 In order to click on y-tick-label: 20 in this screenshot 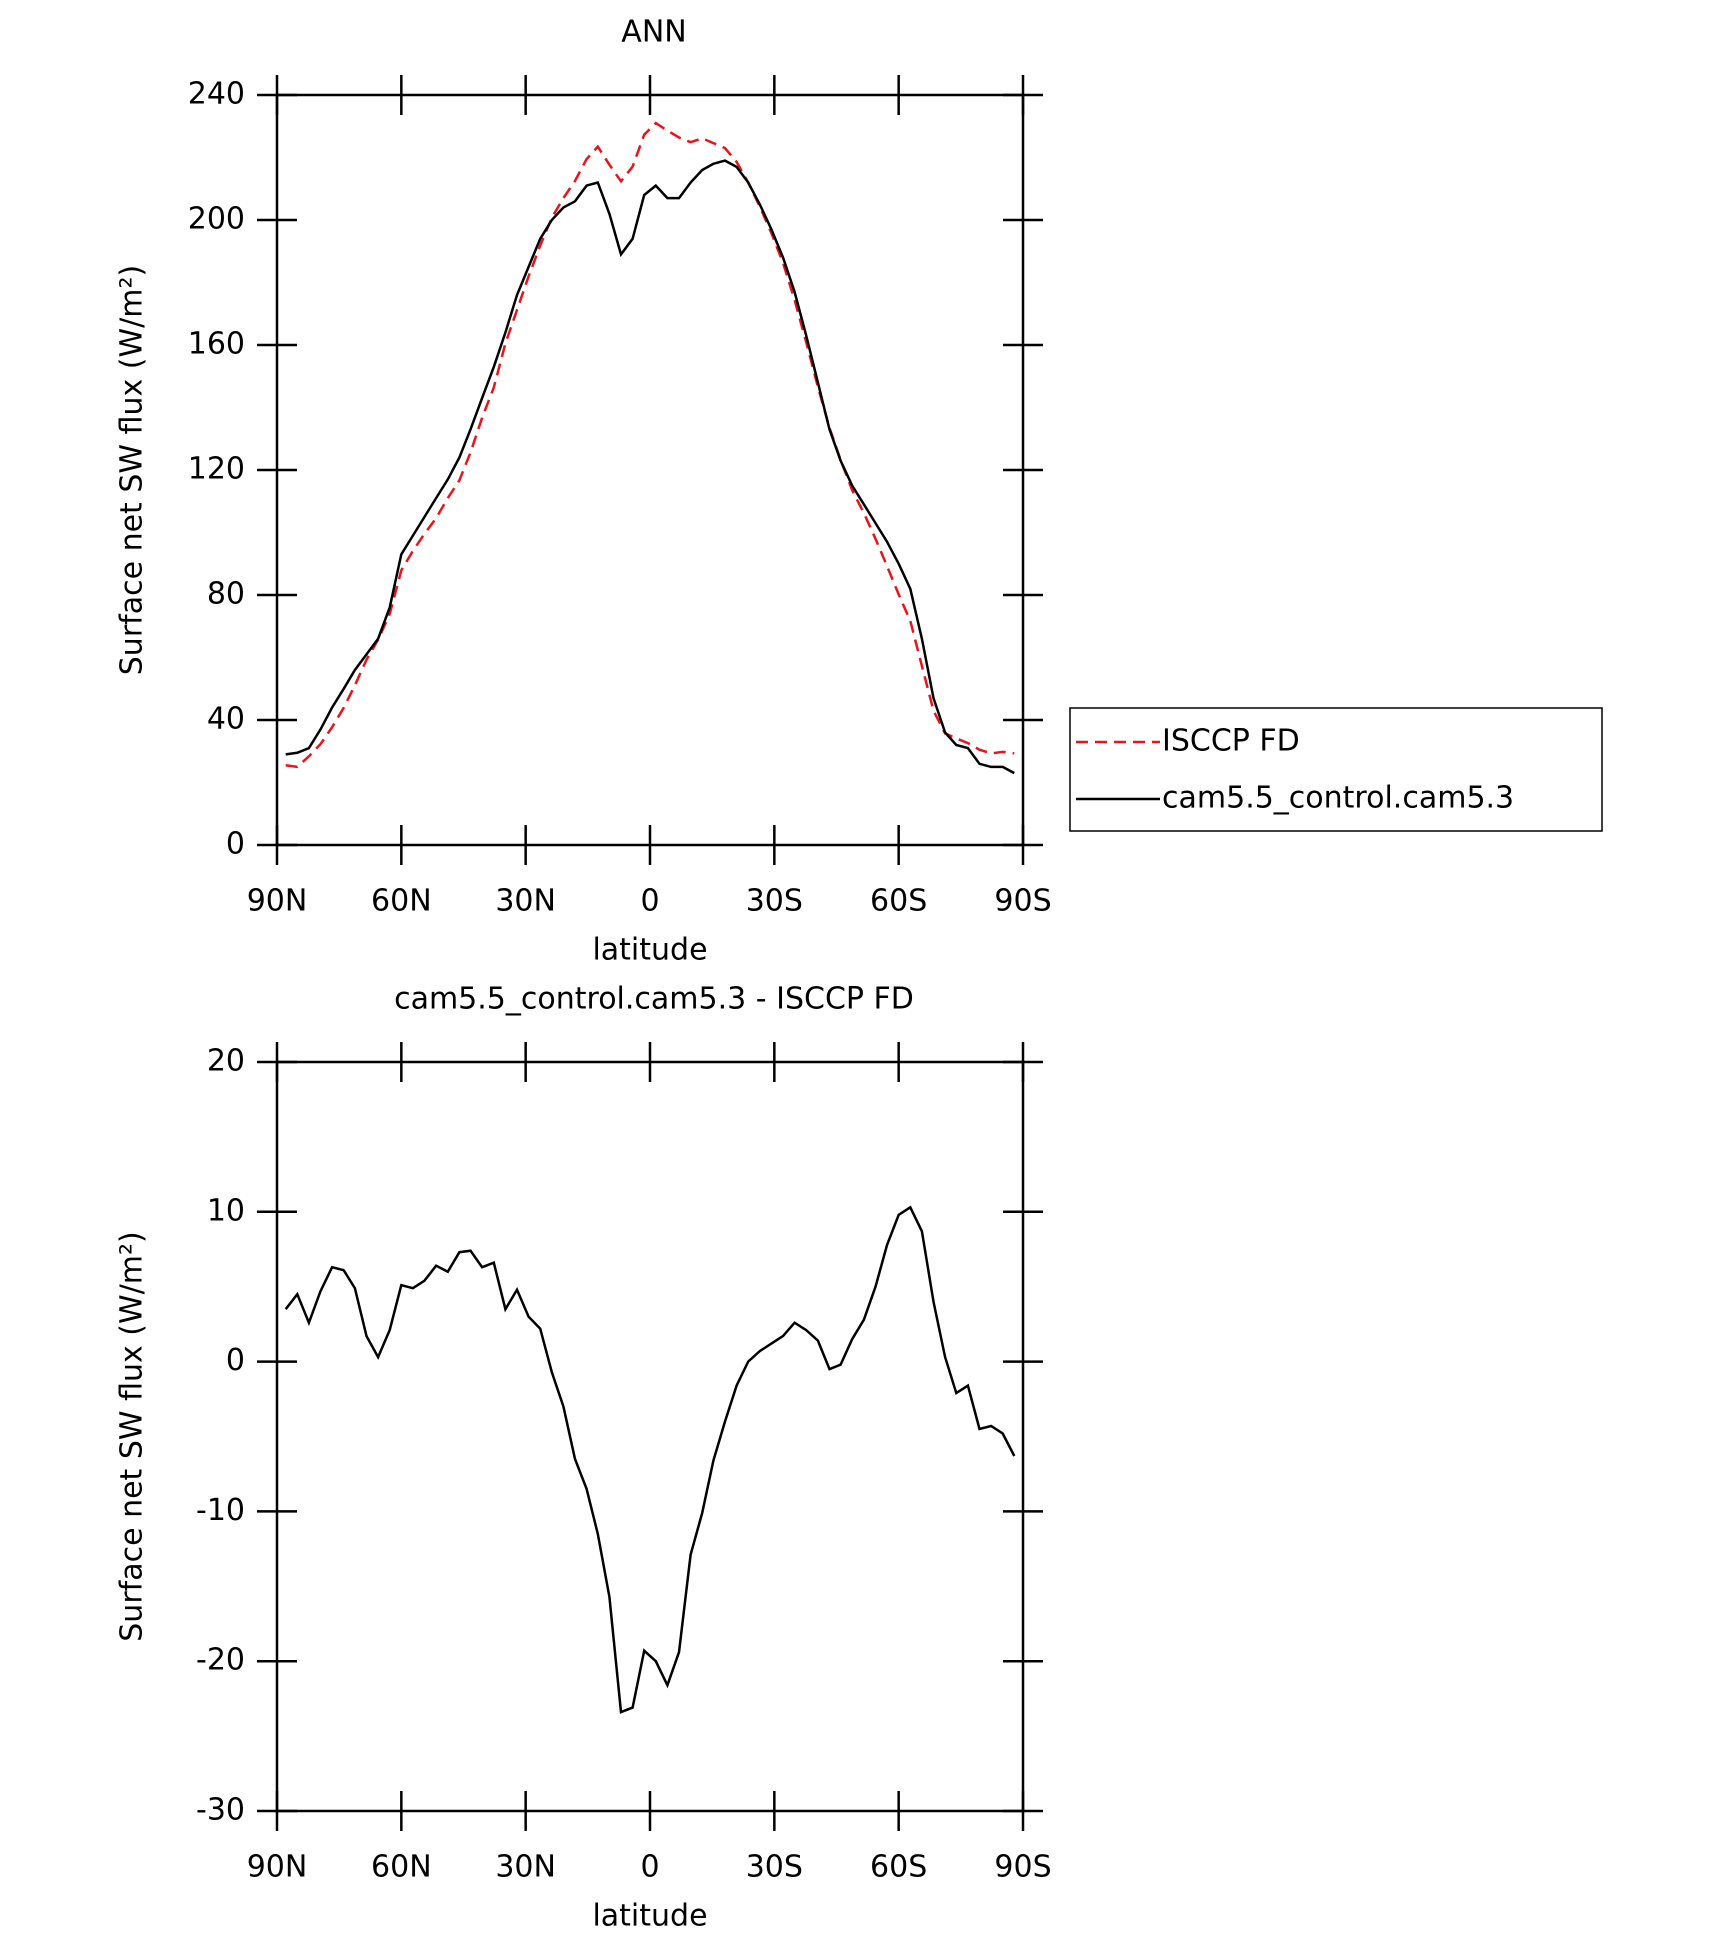, I will do `click(226, 1061)`.